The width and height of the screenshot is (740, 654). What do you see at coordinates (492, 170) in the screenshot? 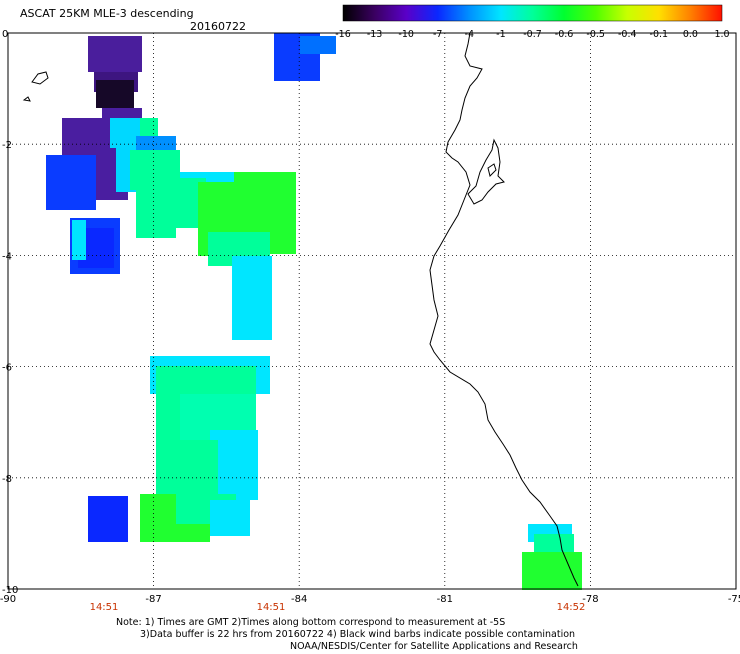
I see `coastline-puna-island` at bounding box center [492, 170].